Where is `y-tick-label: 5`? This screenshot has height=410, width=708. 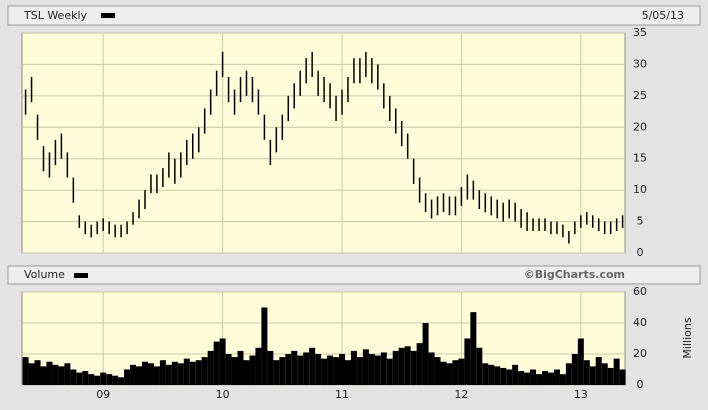 y-tick-label: 5 is located at coordinates (640, 221).